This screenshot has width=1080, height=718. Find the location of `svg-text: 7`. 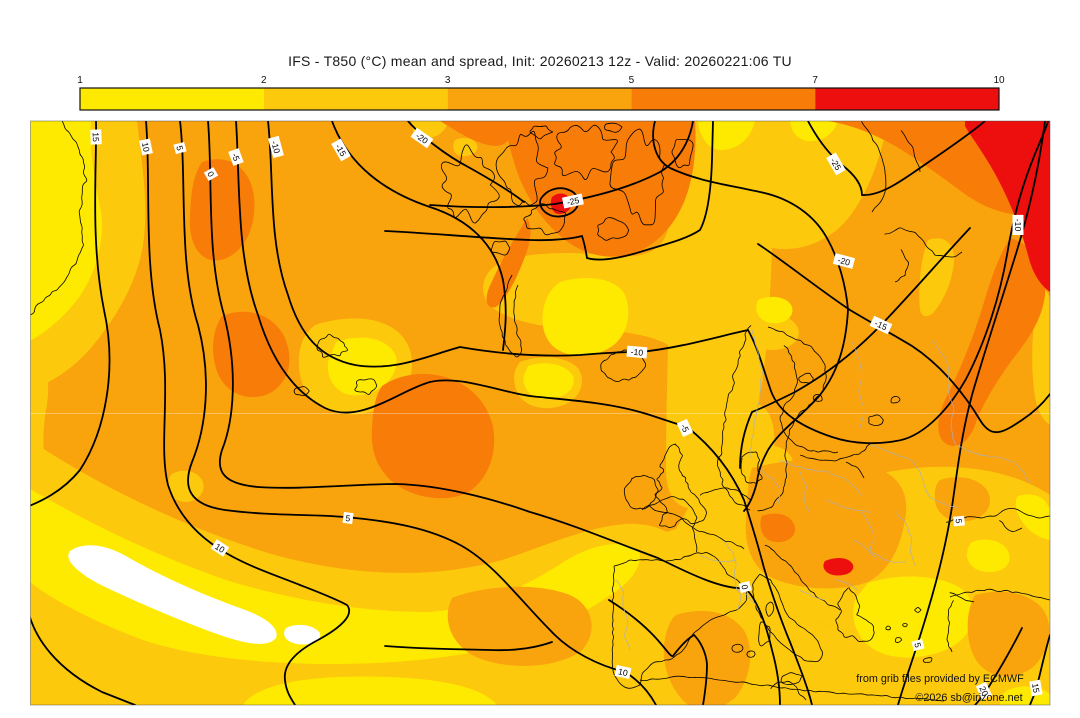

svg-text: 7 is located at coordinates (815, 80).